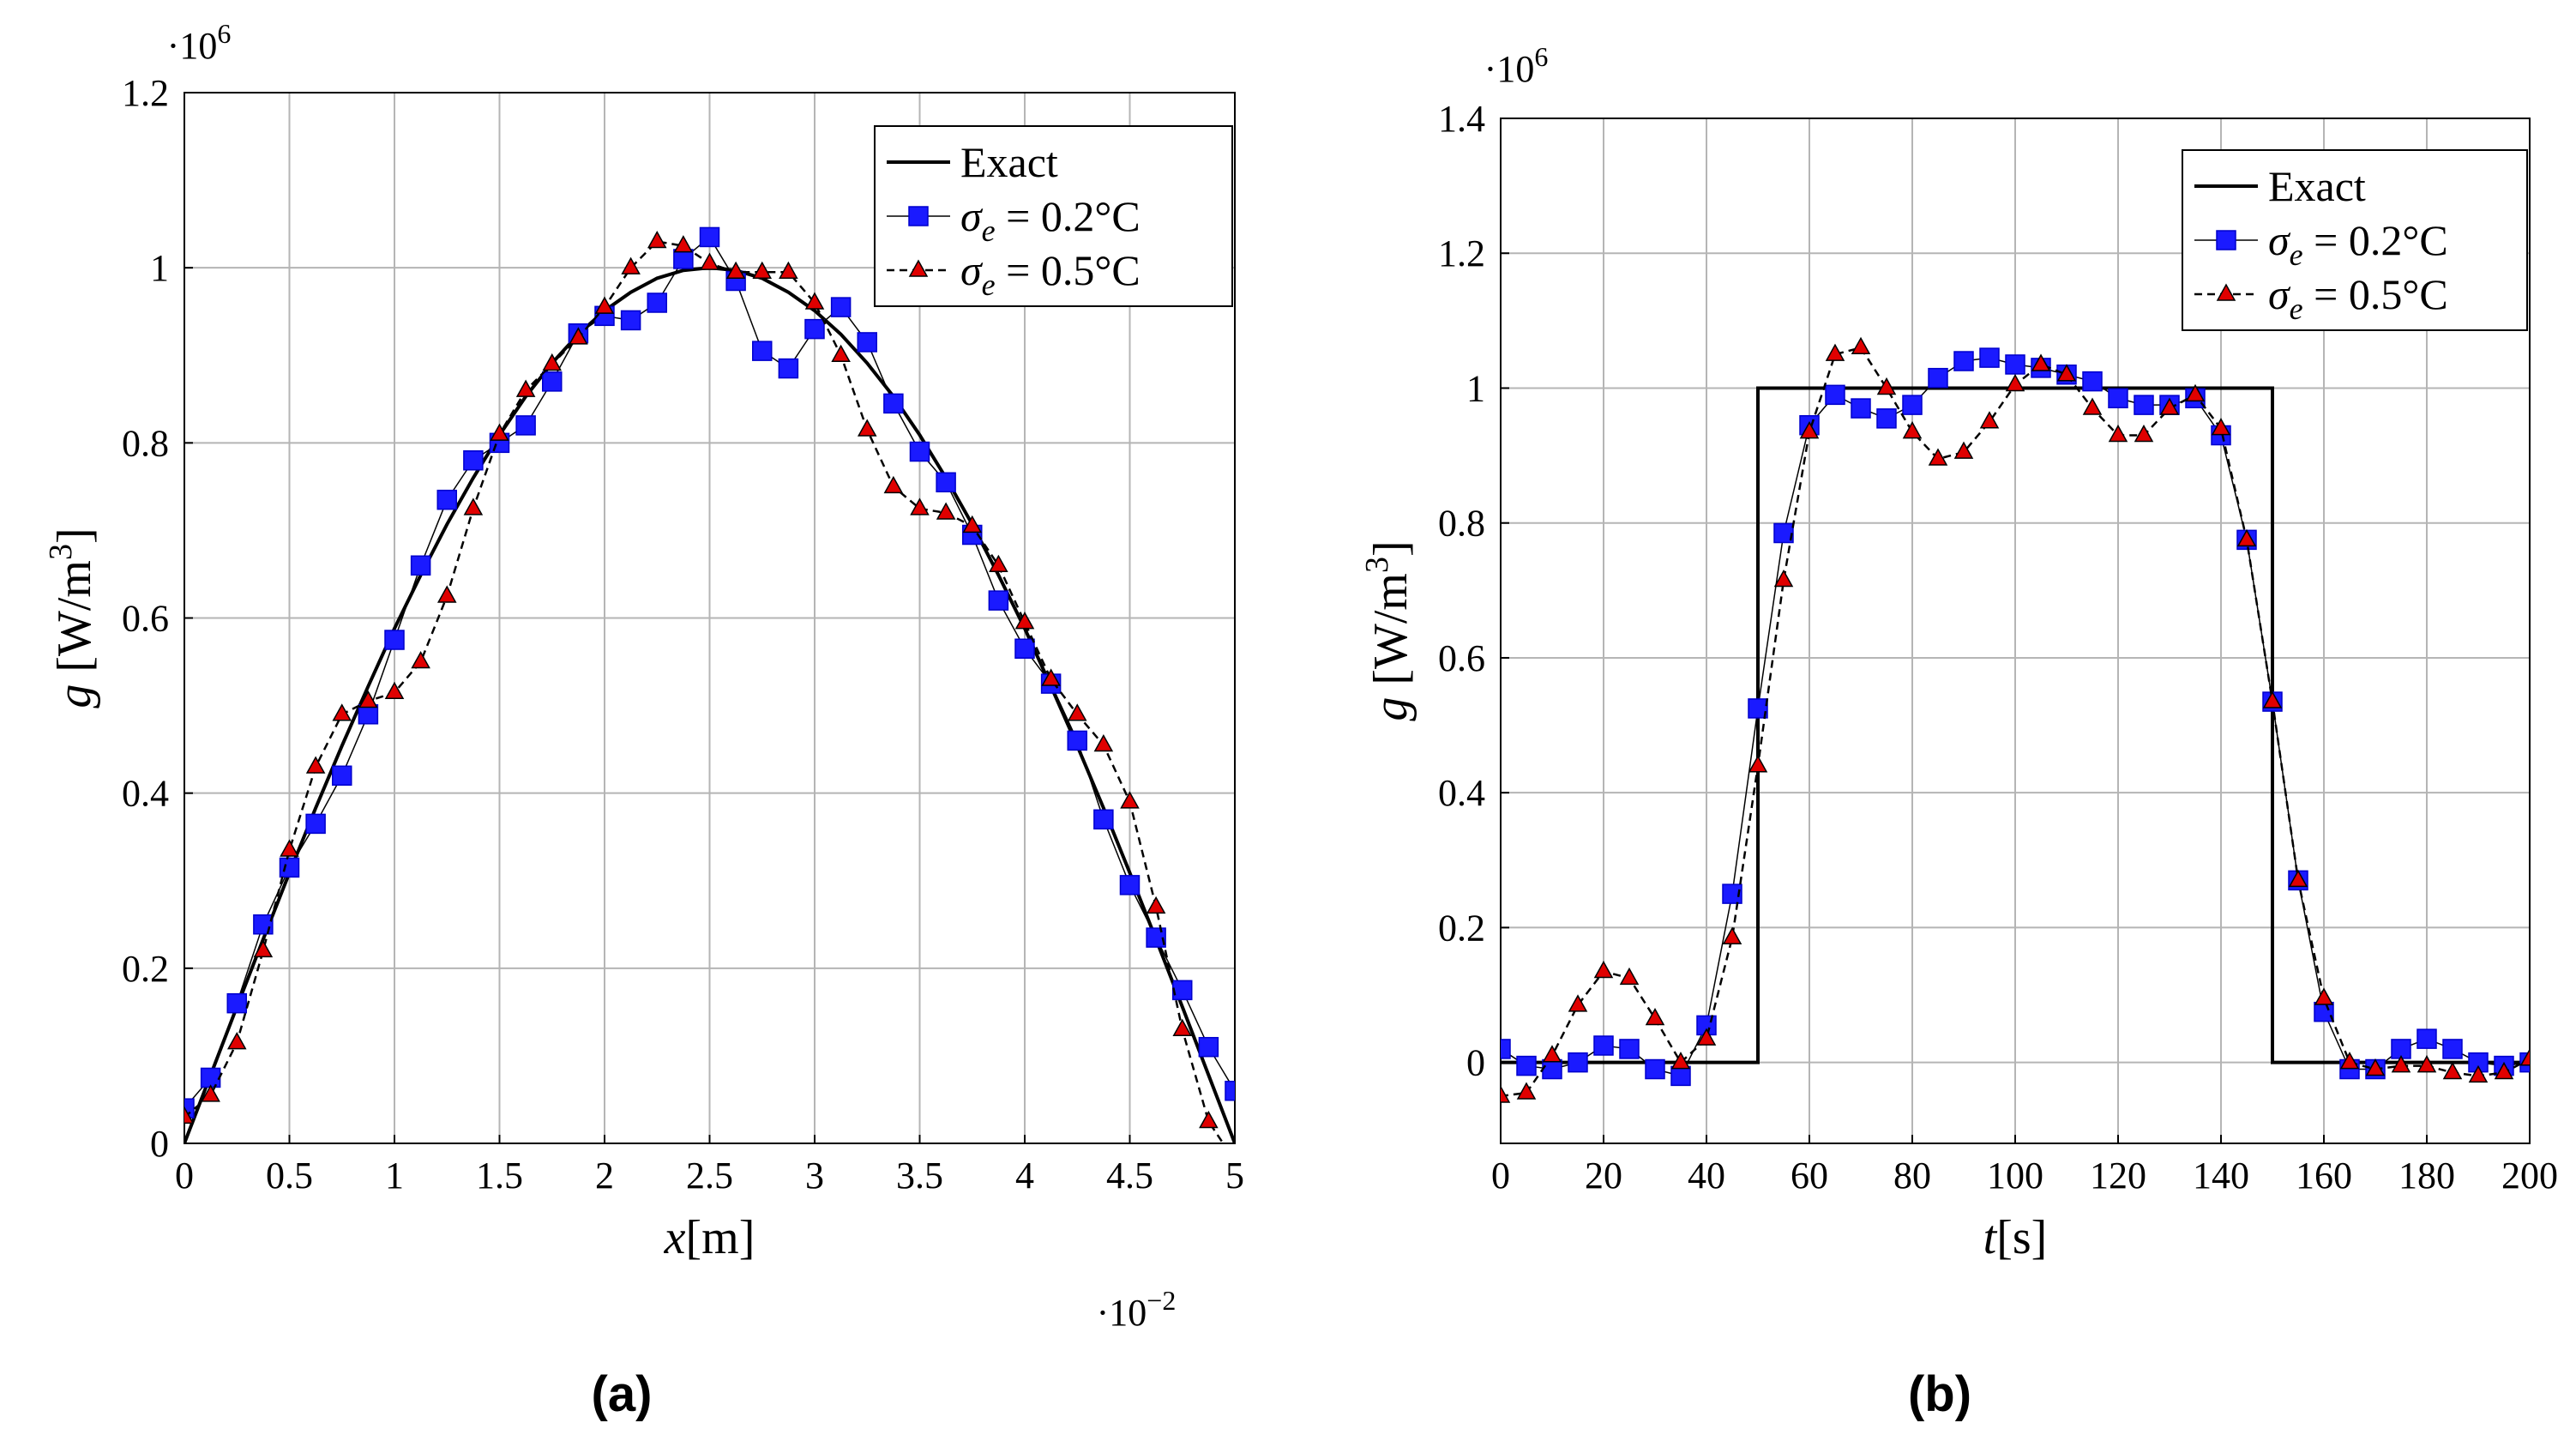 This screenshot has width=2576, height=1435. Describe the element at coordinates (972, 270) in the screenshot. I see `legend-label-var: σ` at that location.